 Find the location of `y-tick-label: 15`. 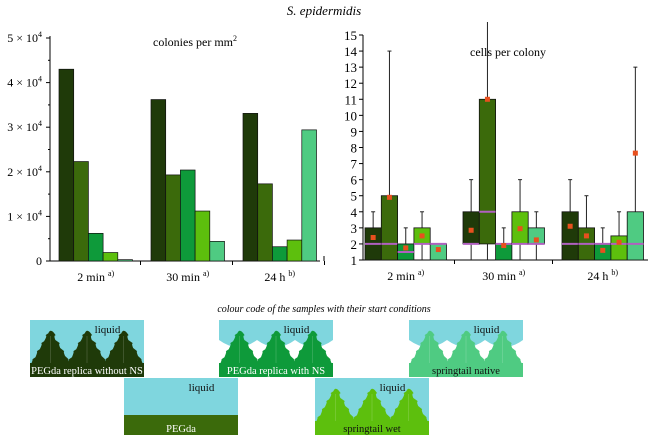

y-tick-label: 15 is located at coordinates (350, 35).